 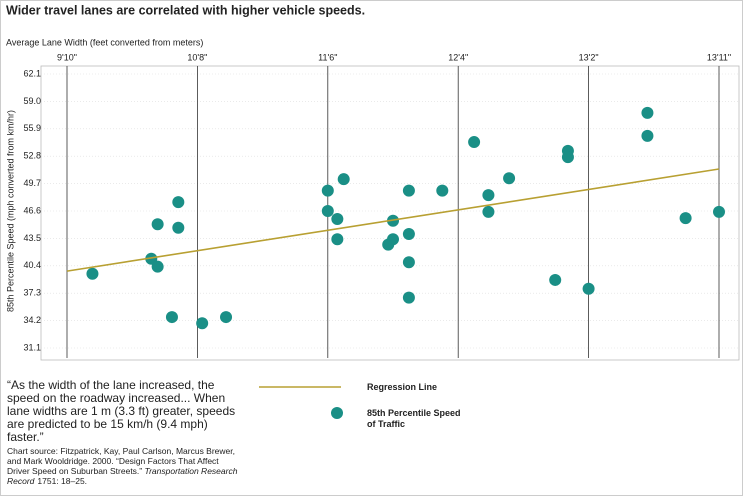 I want to click on x-tick-label: 10'8", so click(x=197, y=57).